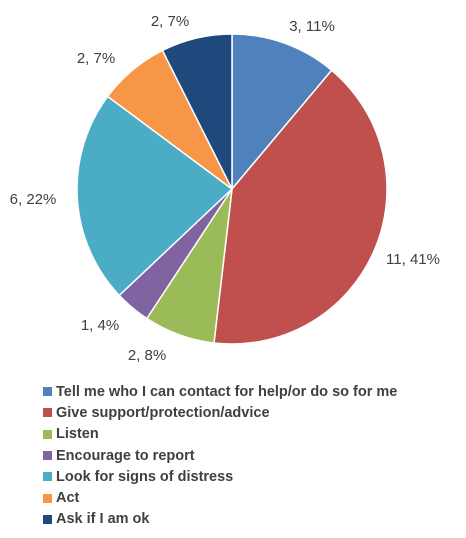 The image size is (466, 538). What do you see at coordinates (220, 434) in the screenshot?
I see `legend-item-listen: Listen` at bounding box center [220, 434].